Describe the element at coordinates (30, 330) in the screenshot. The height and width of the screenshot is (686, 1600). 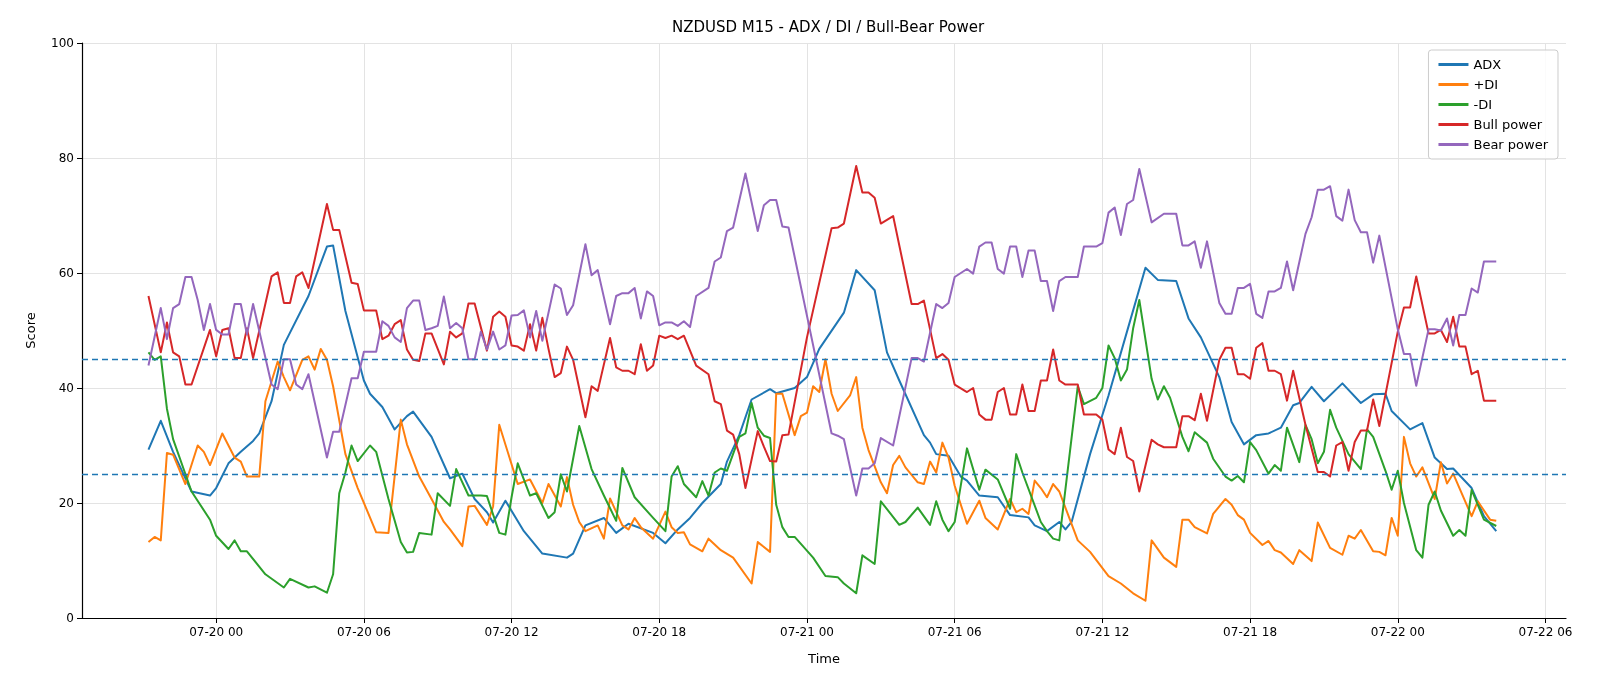
I see `y-axis-title: Score` at that location.